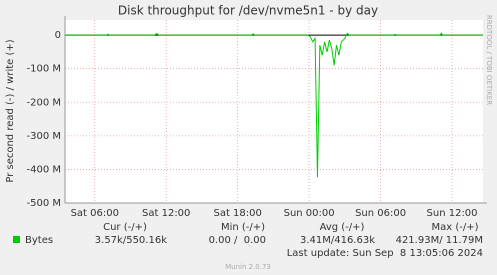 The image size is (497, 275). Describe the element at coordinates (454, 227) in the screenshot. I see `legend-header: Max (-/+)` at that location.